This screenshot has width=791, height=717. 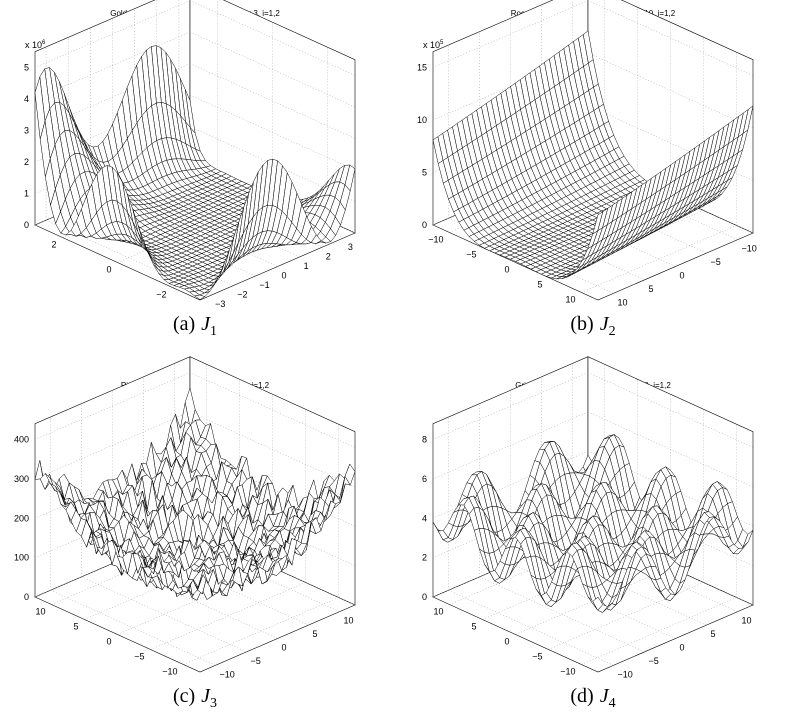 I want to click on x-tick-label: −3, so click(x=220, y=304).